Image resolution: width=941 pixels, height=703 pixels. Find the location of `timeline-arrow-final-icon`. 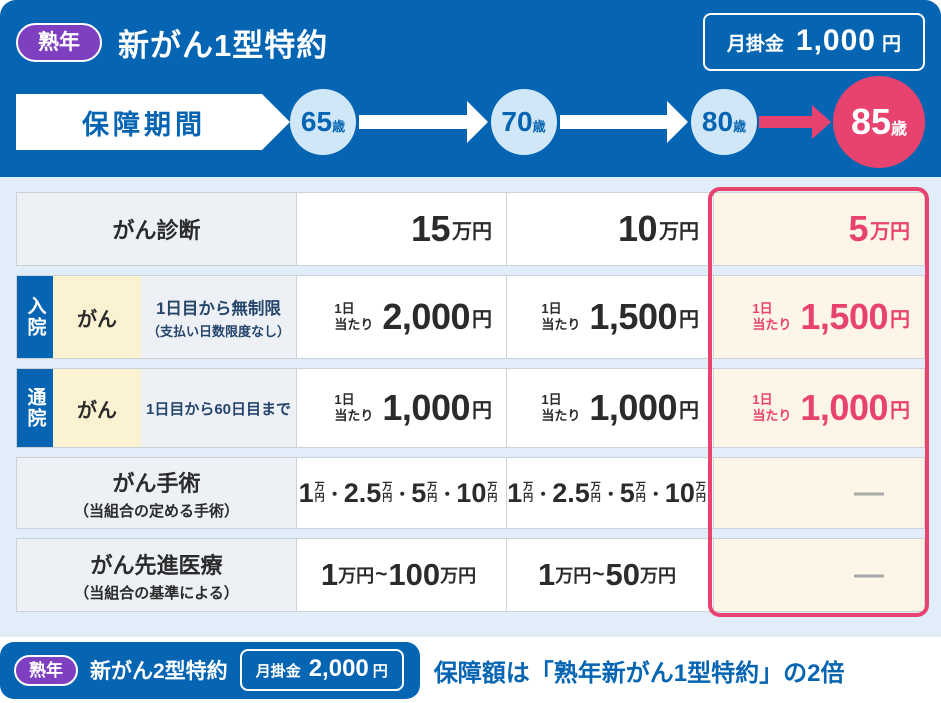

timeline-arrow-final-icon is located at coordinates (795, 122).